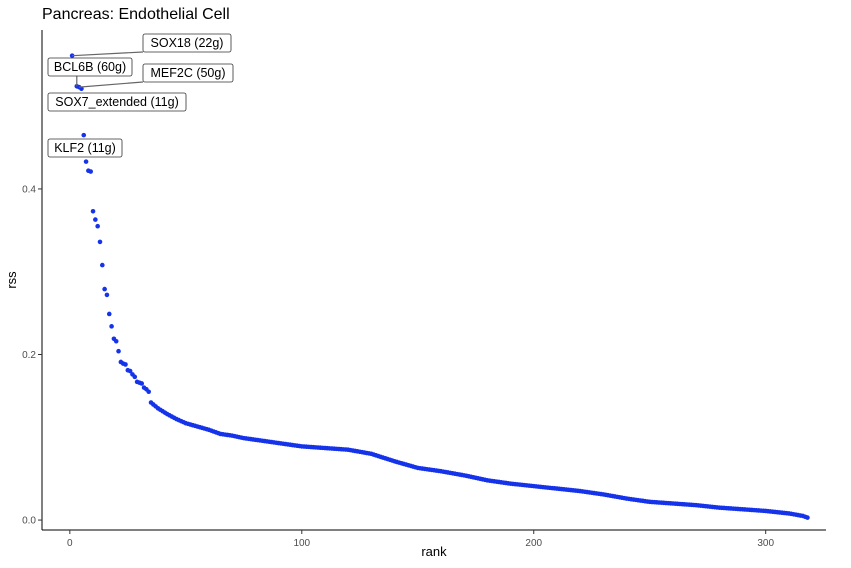 The image size is (851, 568). What do you see at coordinates (434, 551) in the screenshot?
I see `x-axis-title: rank` at bounding box center [434, 551].